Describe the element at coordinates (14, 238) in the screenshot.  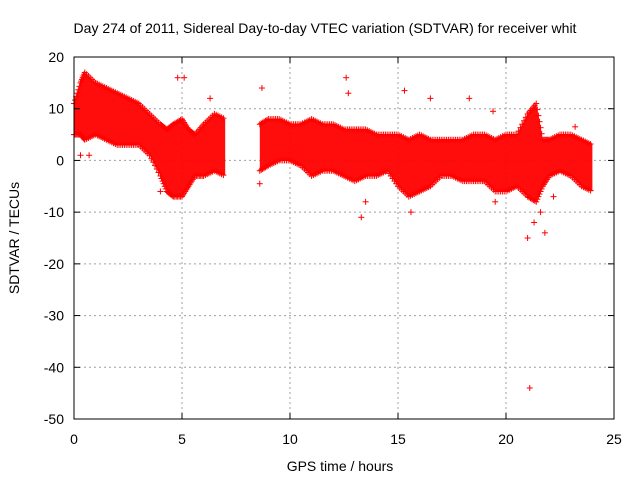
I see `y-axis-label: SDTVAR / TECUs` at that location.